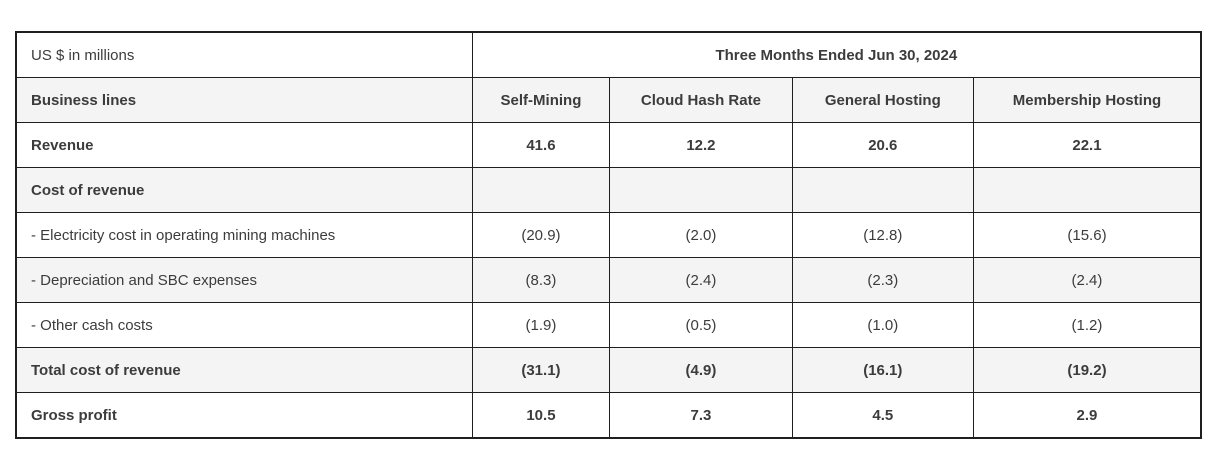  I want to click on value-cell: (1.2), so click(1087, 325).